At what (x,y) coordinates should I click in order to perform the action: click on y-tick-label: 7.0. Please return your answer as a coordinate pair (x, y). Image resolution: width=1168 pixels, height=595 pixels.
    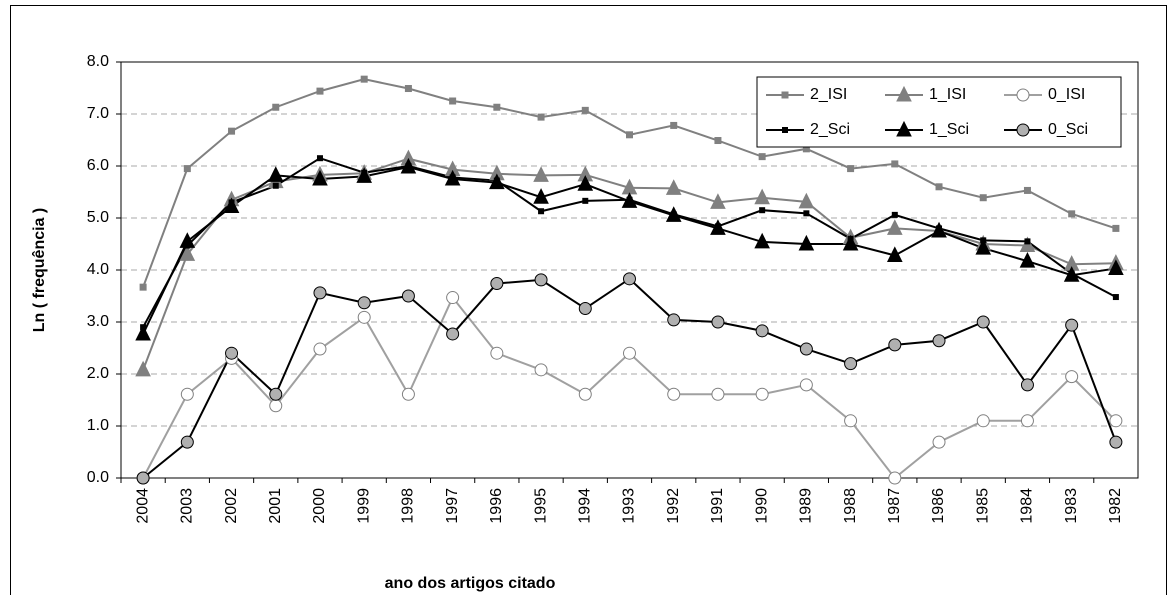
    Looking at the image, I should click on (98, 113).